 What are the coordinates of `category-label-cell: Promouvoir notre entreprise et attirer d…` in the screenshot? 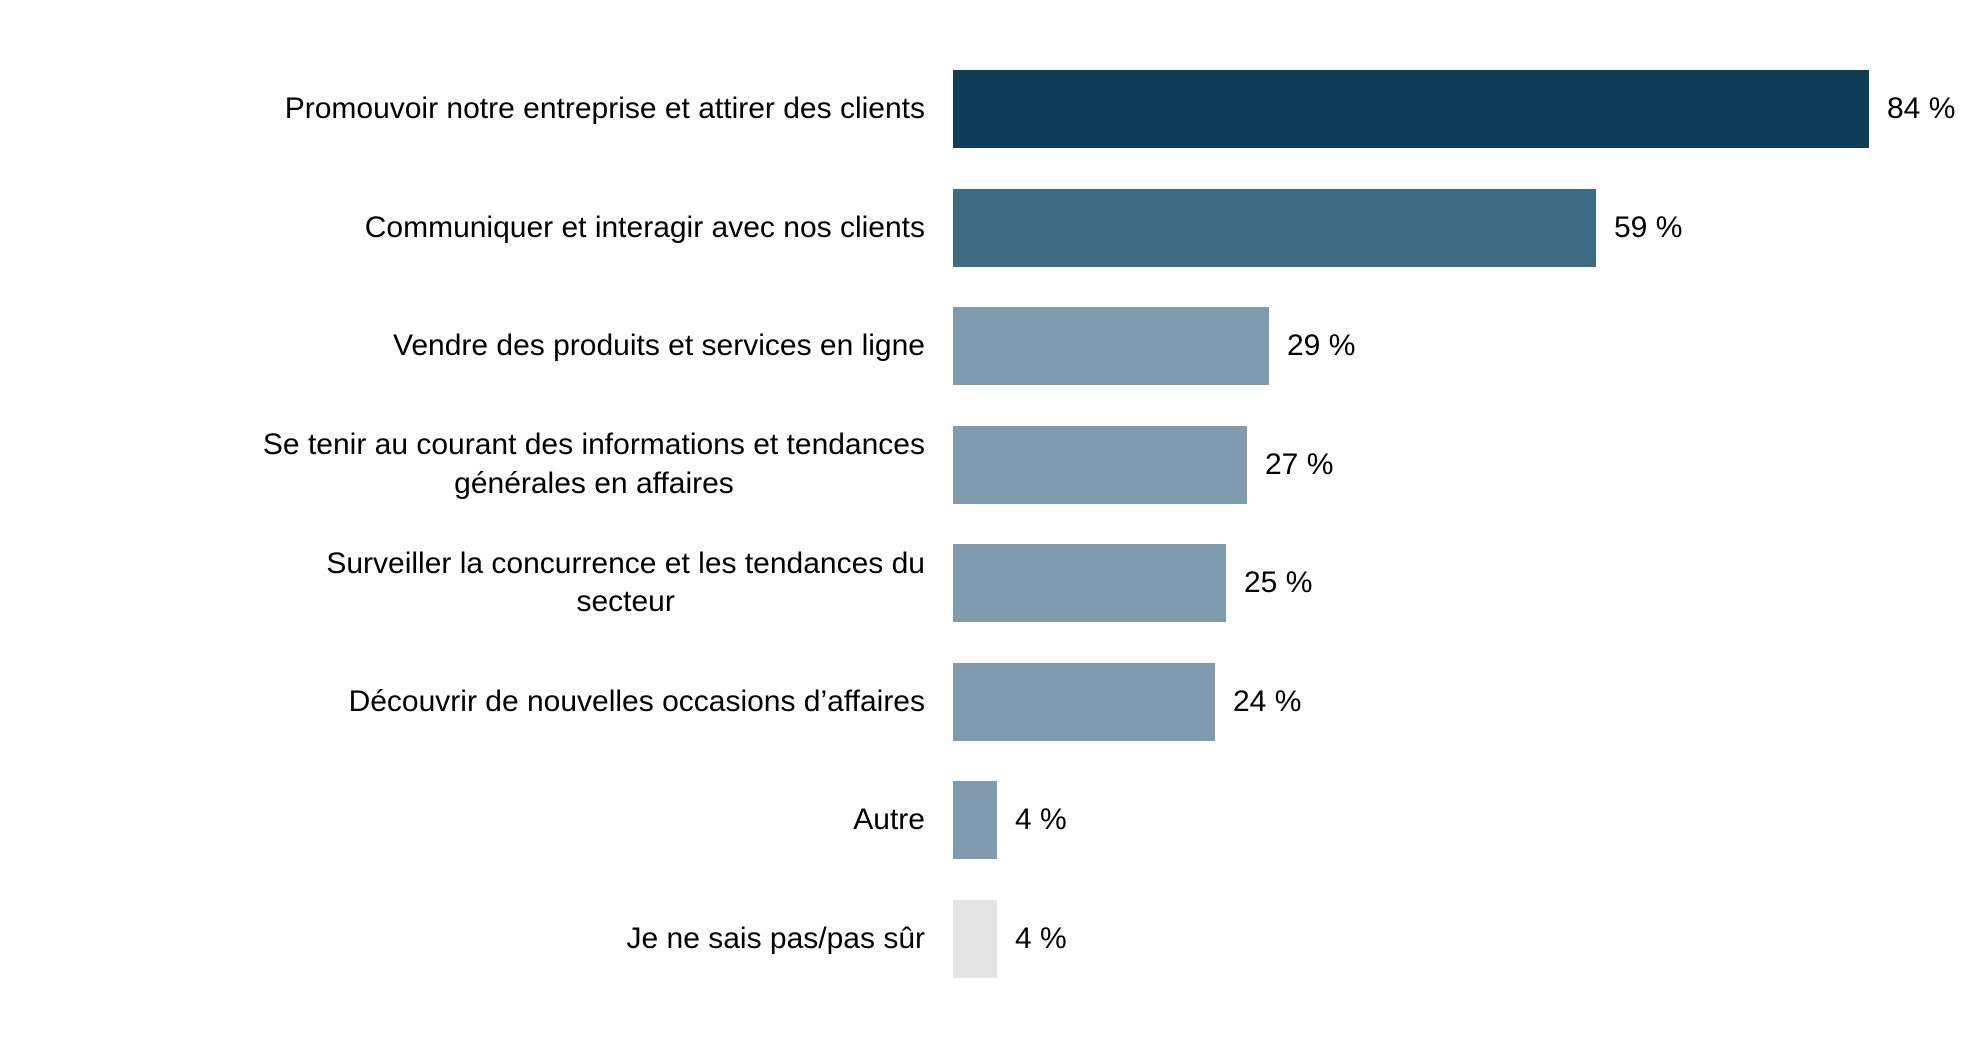 It's located at (462, 109).